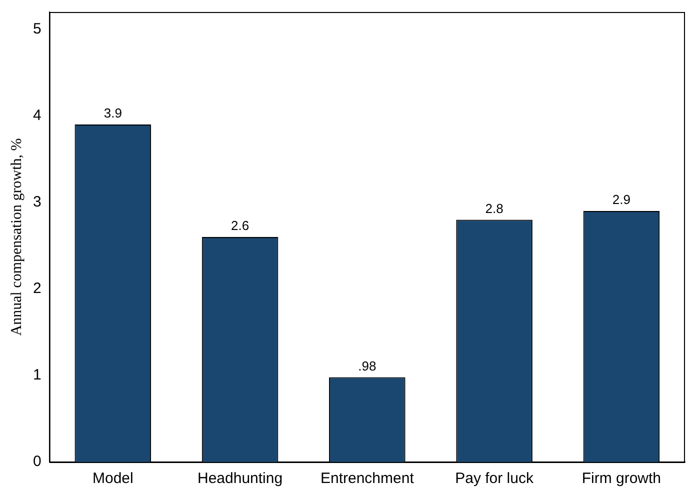  What do you see at coordinates (240, 479) in the screenshot?
I see `x-tick-label: Headhunting` at bounding box center [240, 479].